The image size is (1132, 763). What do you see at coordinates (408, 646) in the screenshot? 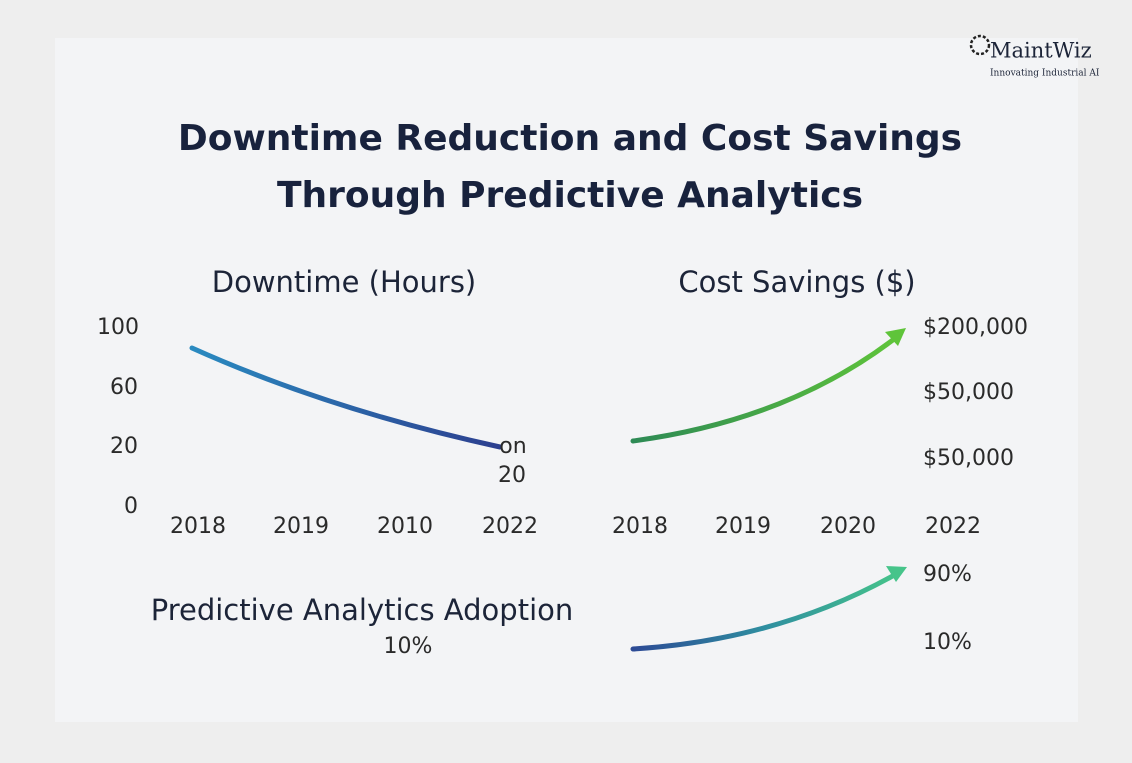
I see `start-label: 10%` at bounding box center [408, 646].